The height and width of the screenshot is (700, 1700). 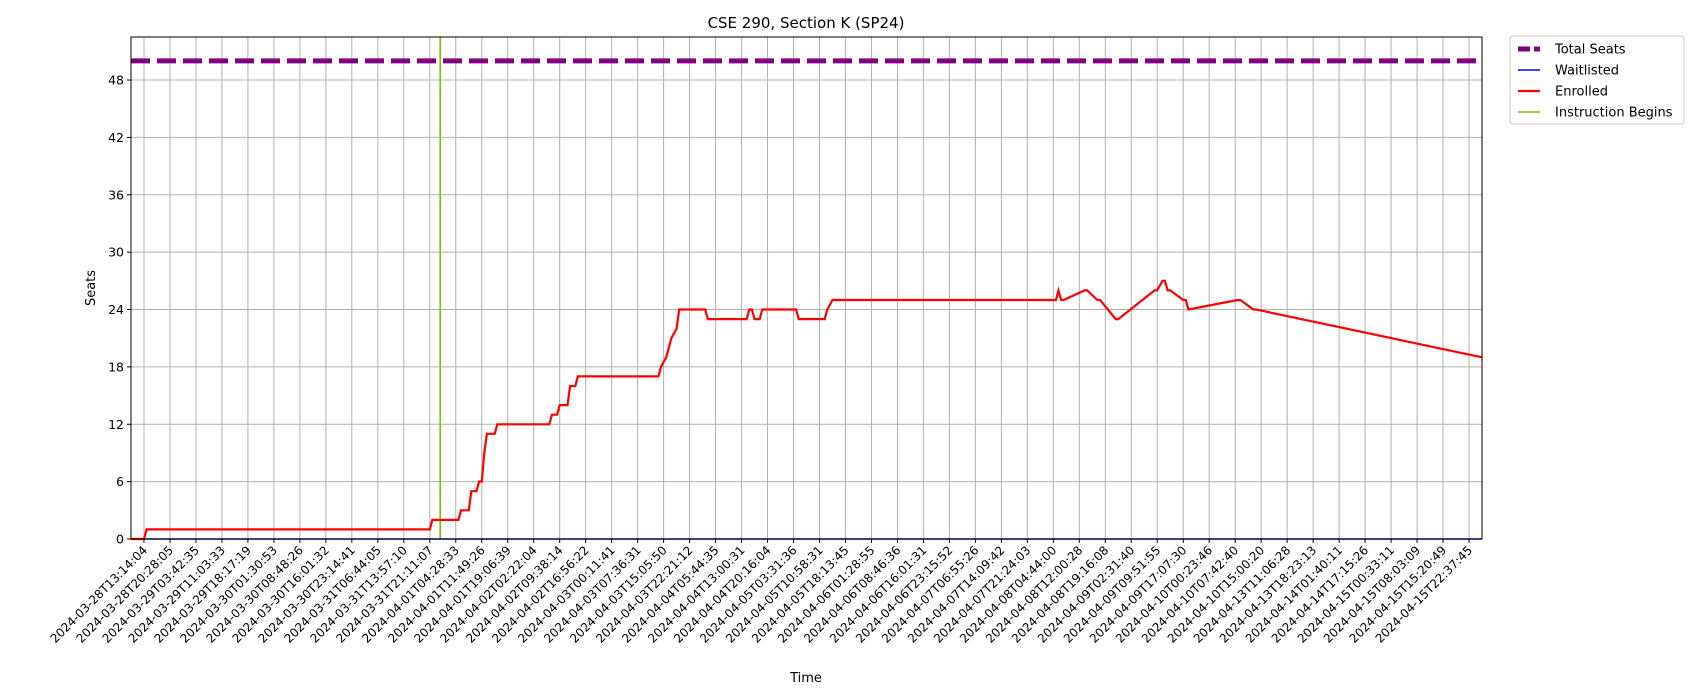 What do you see at coordinates (116, 194) in the screenshot?
I see `y-tick-label: 36` at bounding box center [116, 194].